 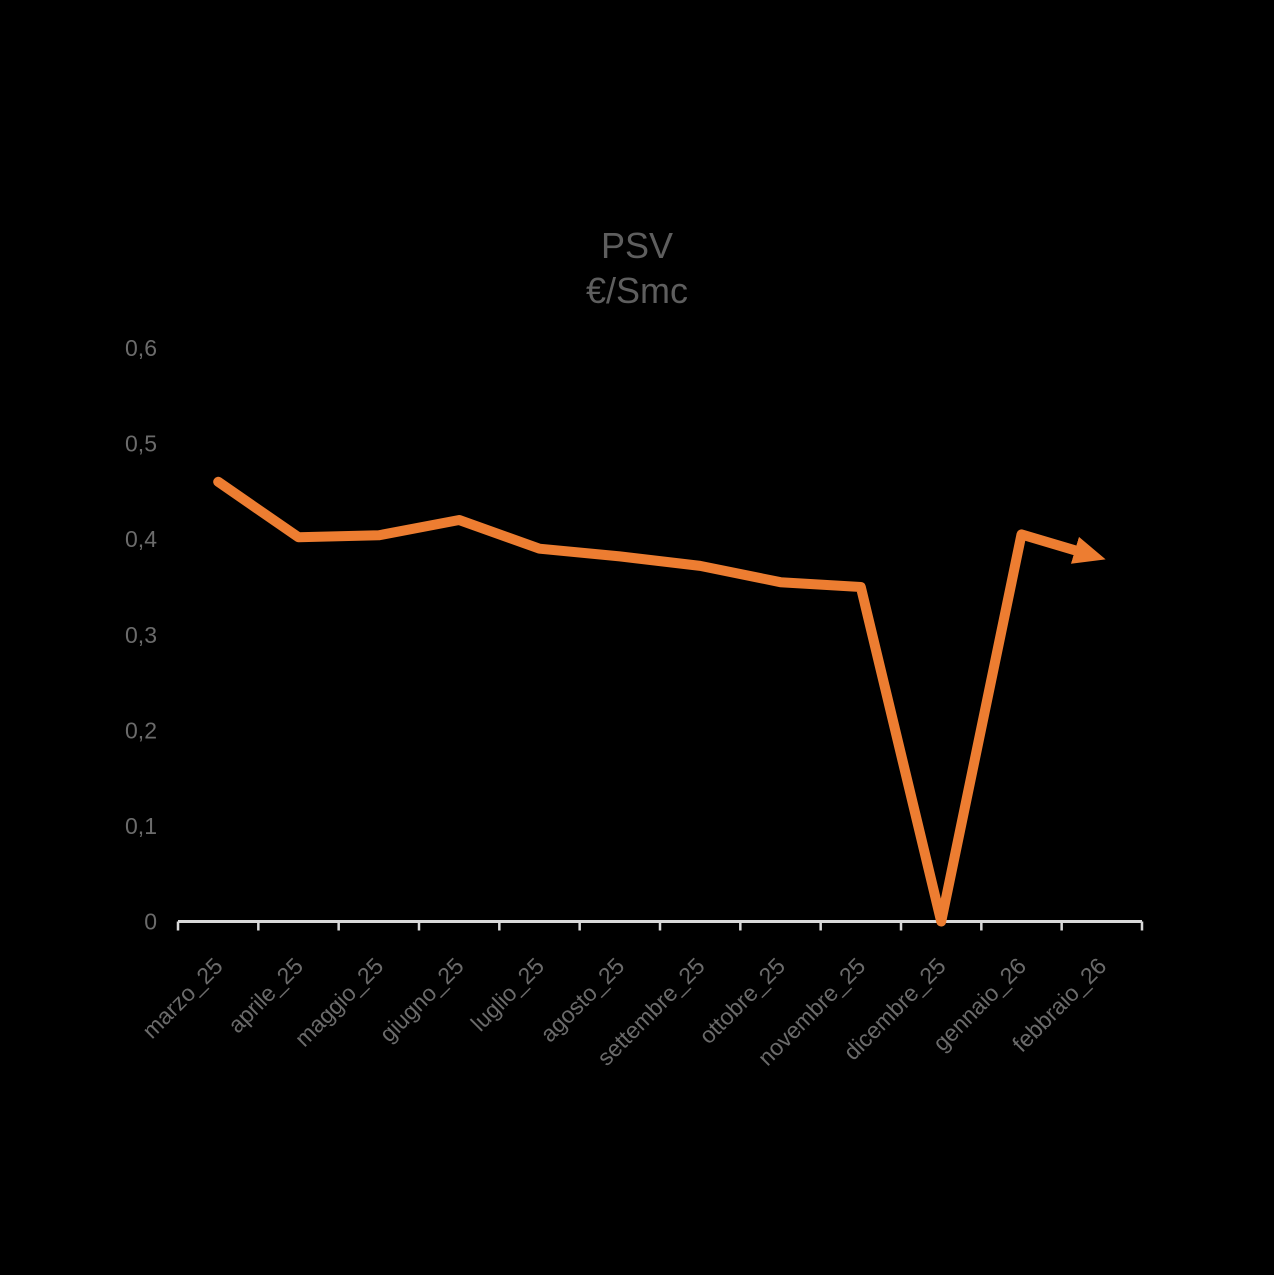 I want to click on y-axis-label: 0,4, so click(x=141, y=539).